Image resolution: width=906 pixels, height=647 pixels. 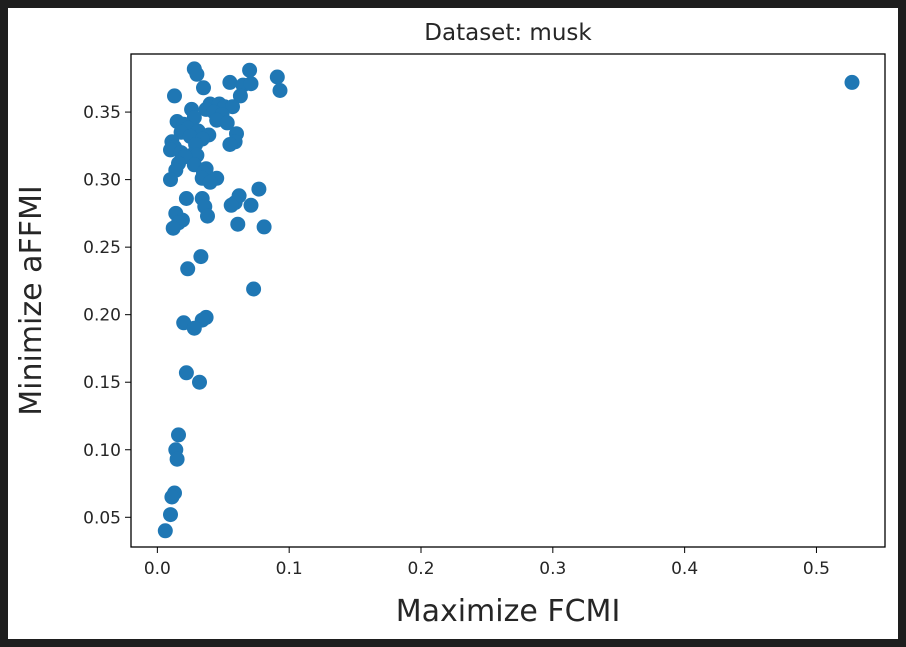 I want to click on x-tick-label: 0.1, so click(x=289, y=569).